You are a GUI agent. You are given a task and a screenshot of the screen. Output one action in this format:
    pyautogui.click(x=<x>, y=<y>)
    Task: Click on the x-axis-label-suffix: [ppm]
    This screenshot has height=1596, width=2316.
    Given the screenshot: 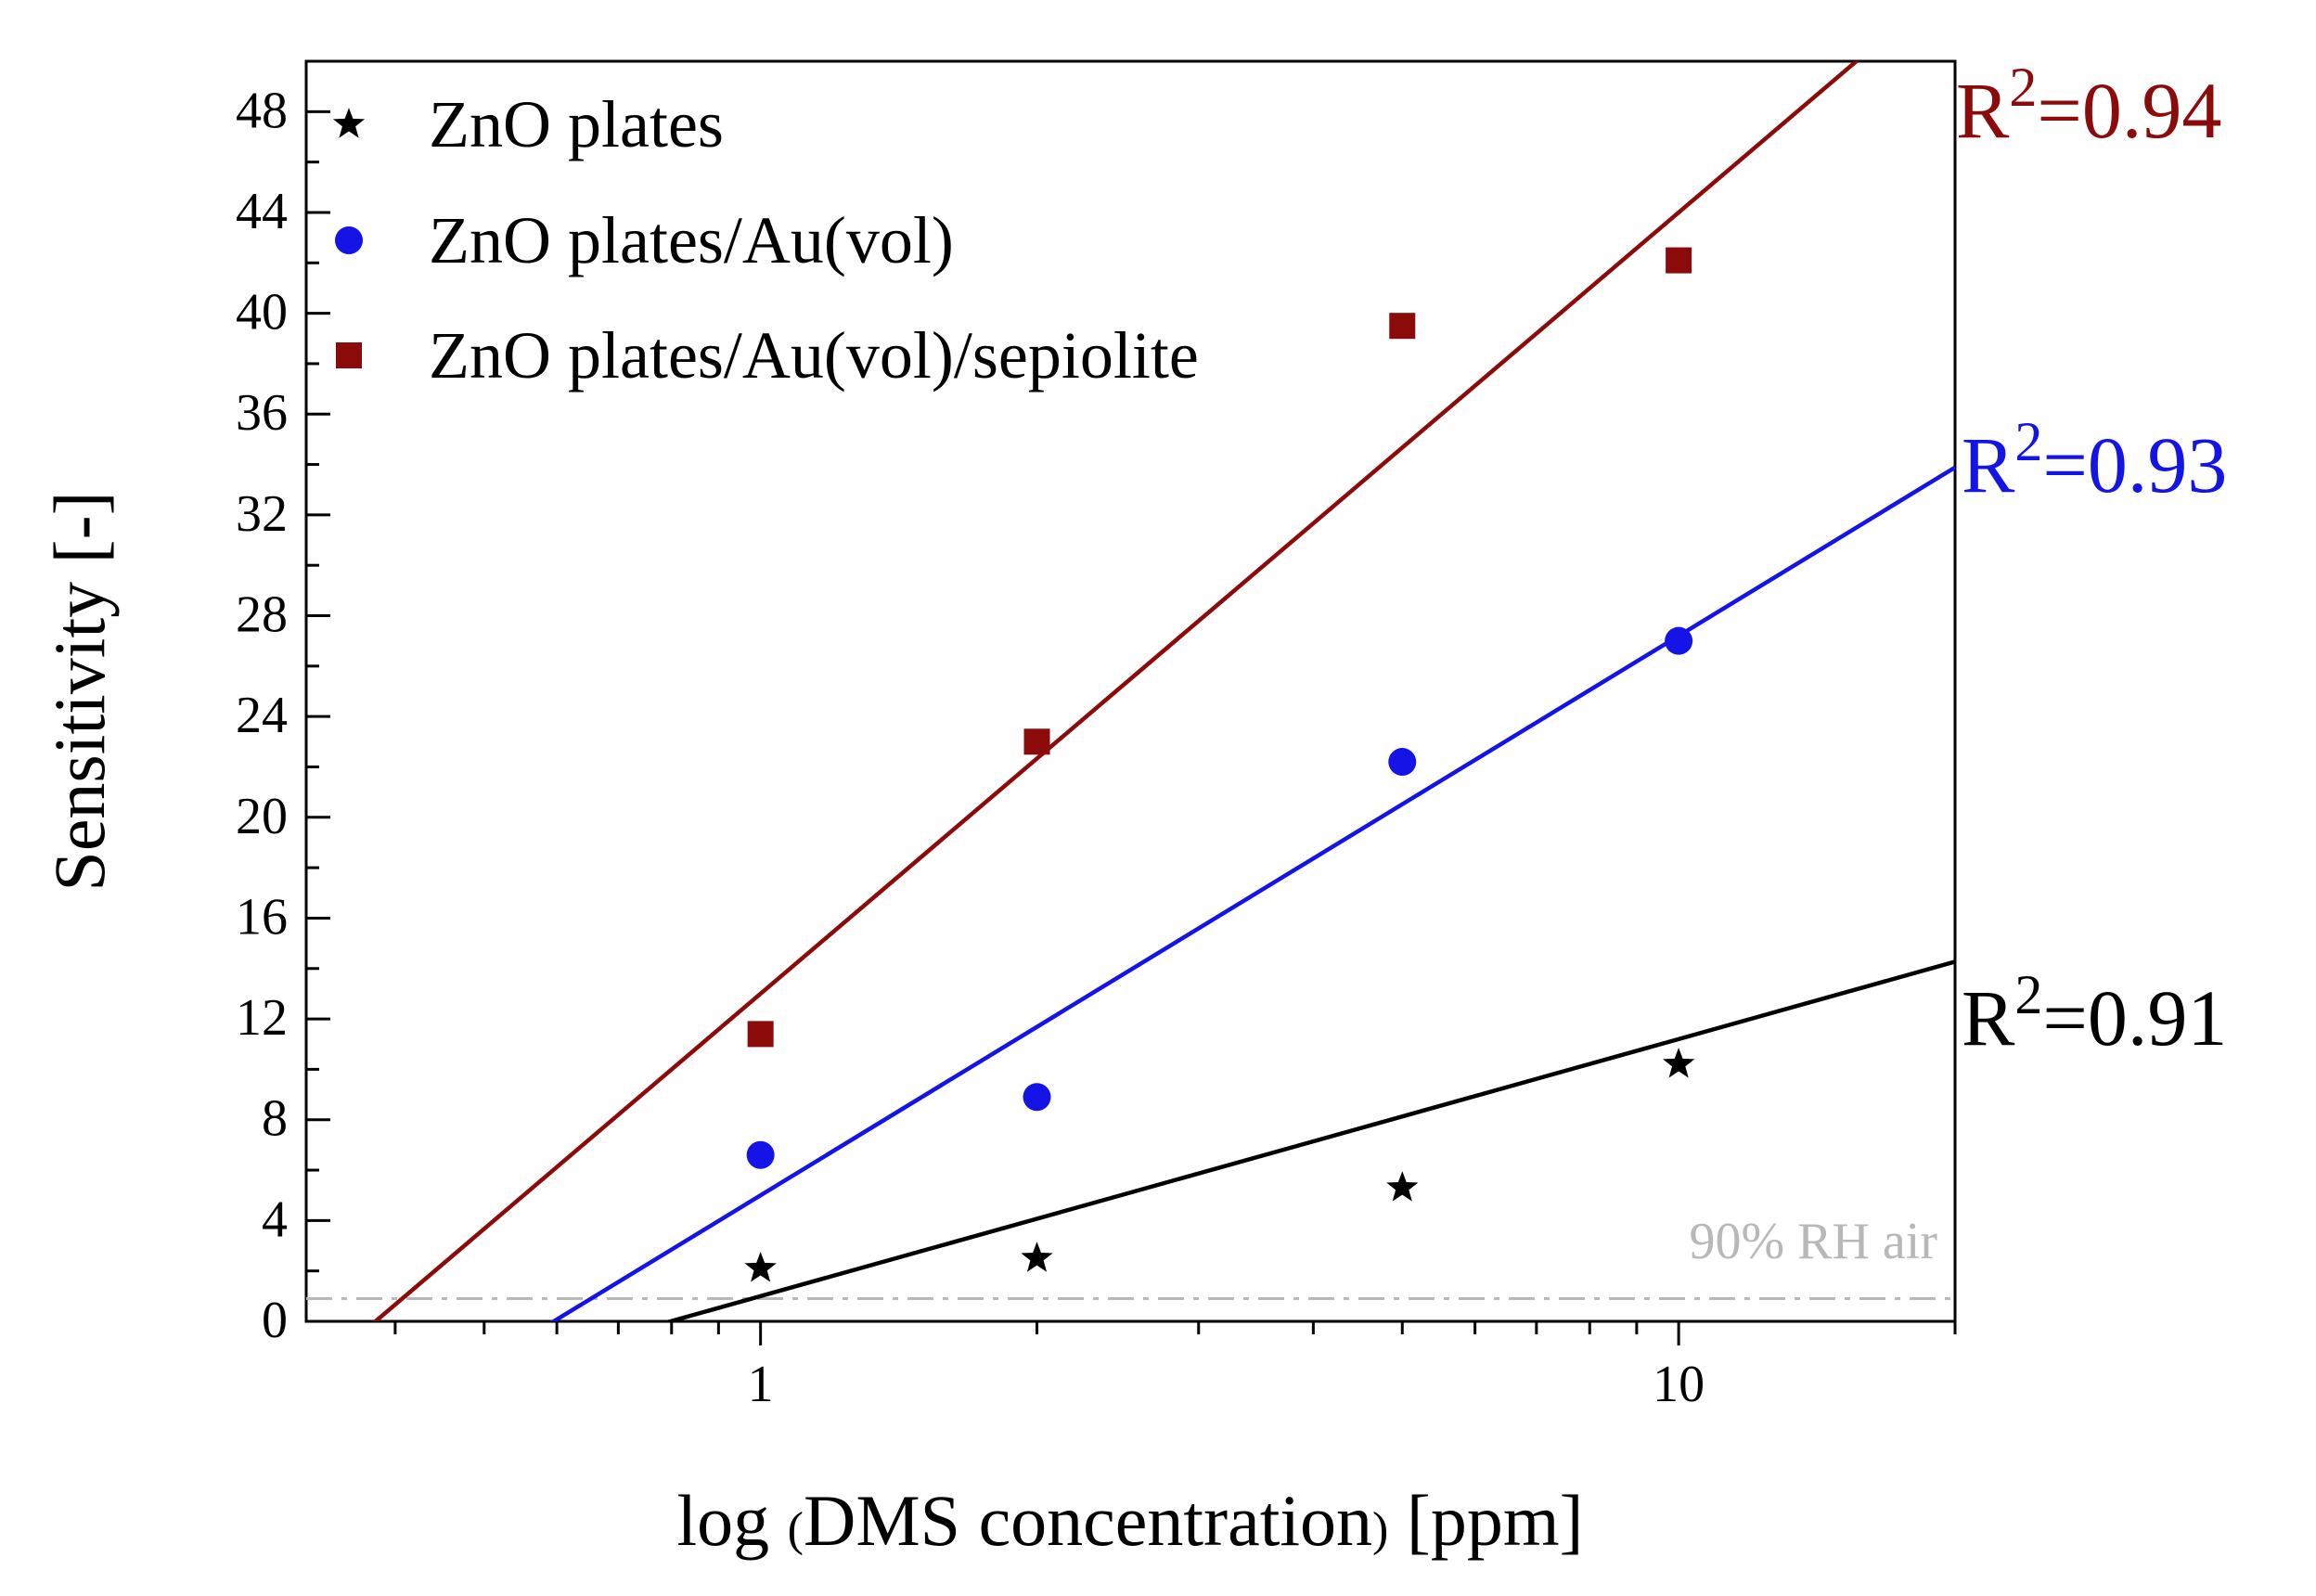 What is the action you would take?
    pyautogui.click(x=1485, y=1521)
    